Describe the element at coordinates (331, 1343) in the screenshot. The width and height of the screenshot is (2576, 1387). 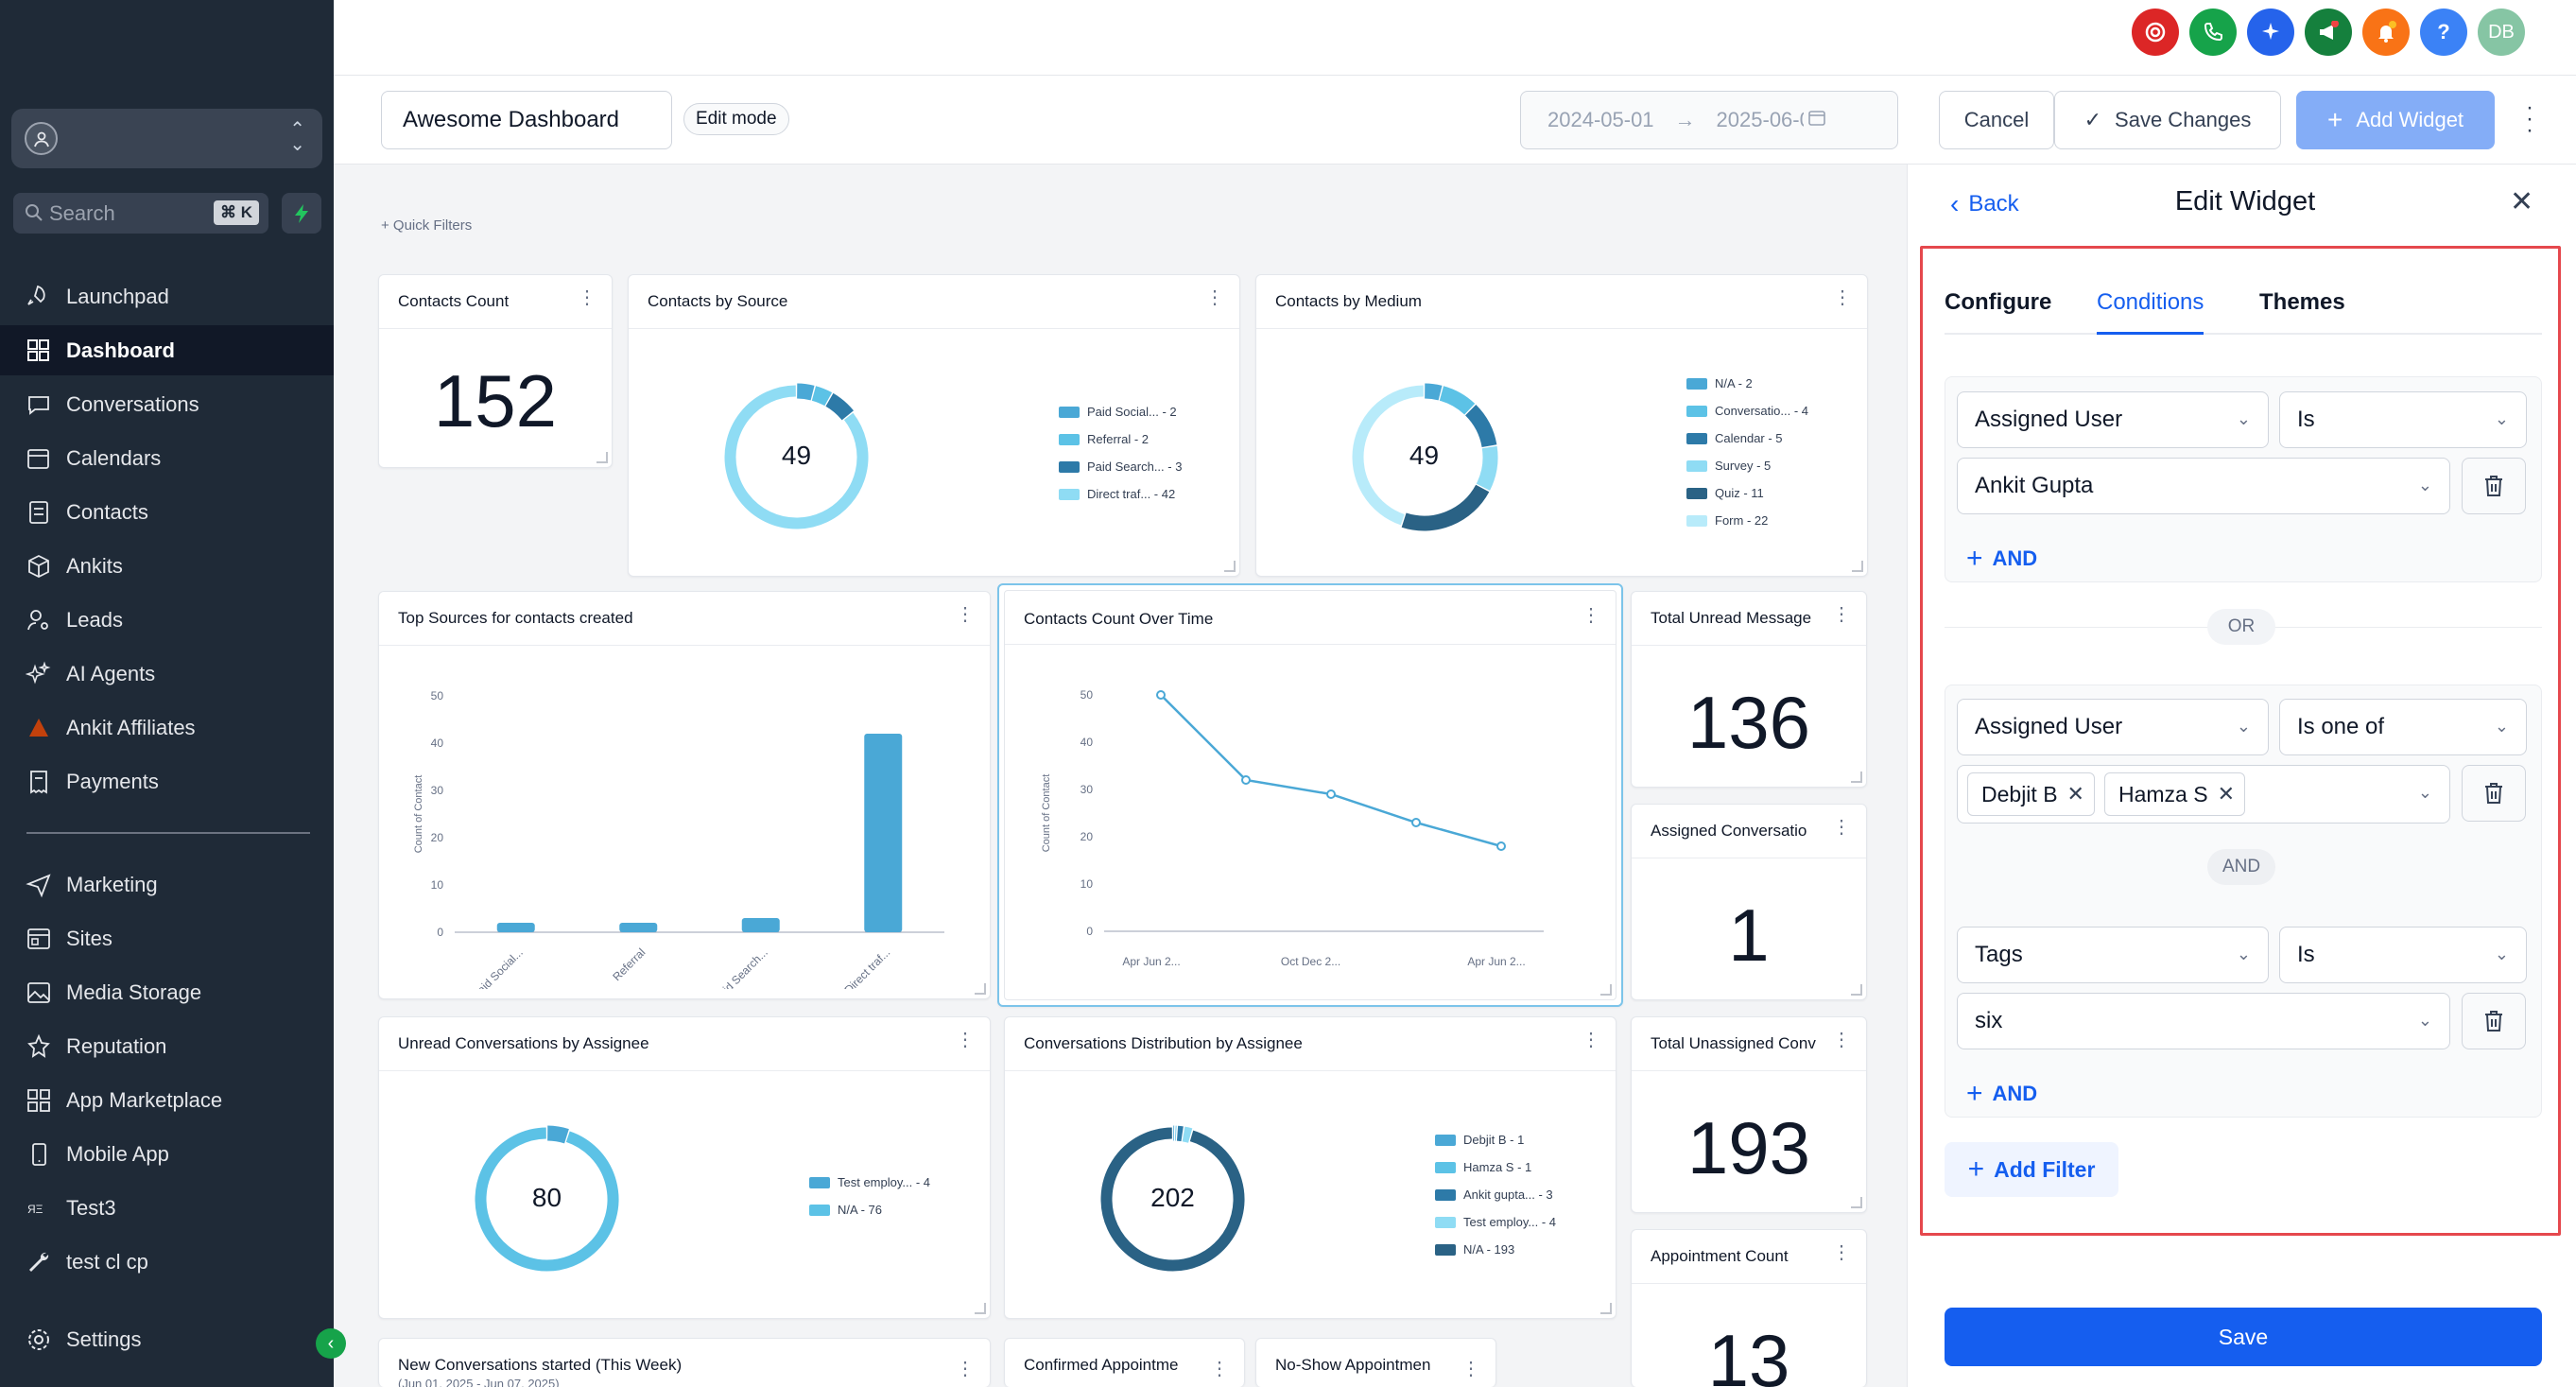
I see `collapse-sidebar-button: ‹` at that location.